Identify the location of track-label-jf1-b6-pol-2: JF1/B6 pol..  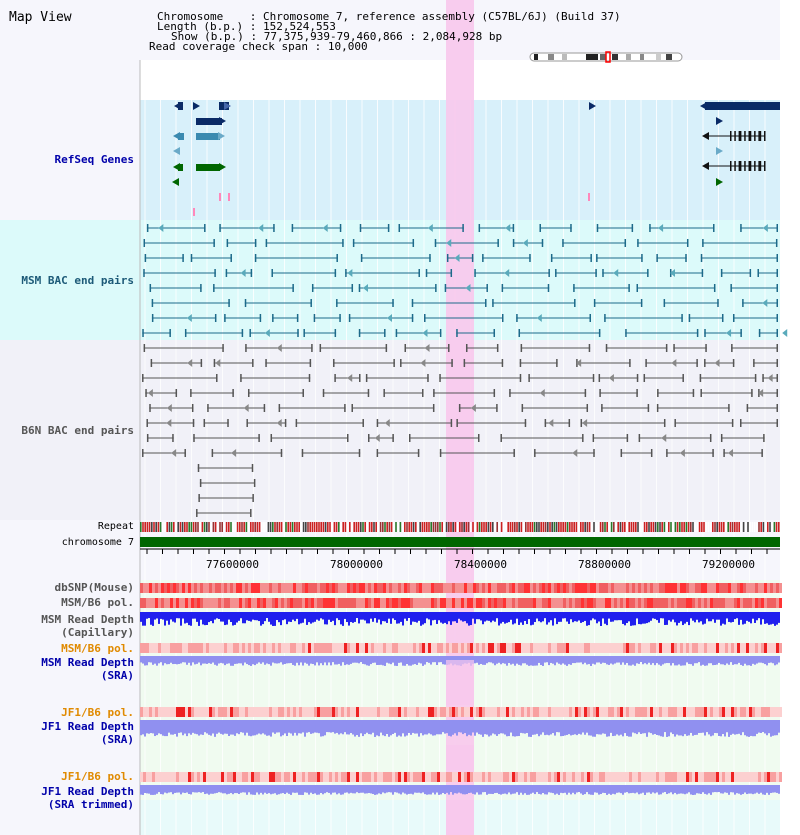
(97, 776).